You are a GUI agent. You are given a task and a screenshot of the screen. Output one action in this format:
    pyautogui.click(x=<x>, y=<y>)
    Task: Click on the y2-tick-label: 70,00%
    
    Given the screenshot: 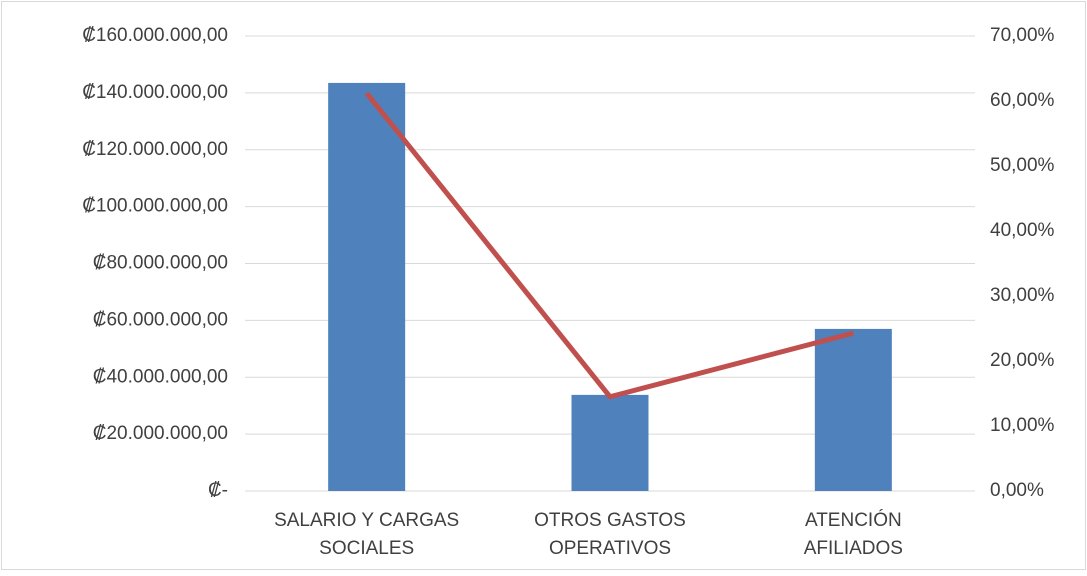 What is the action you would take?
    pyautogui.click(x=1022, y=35)
    